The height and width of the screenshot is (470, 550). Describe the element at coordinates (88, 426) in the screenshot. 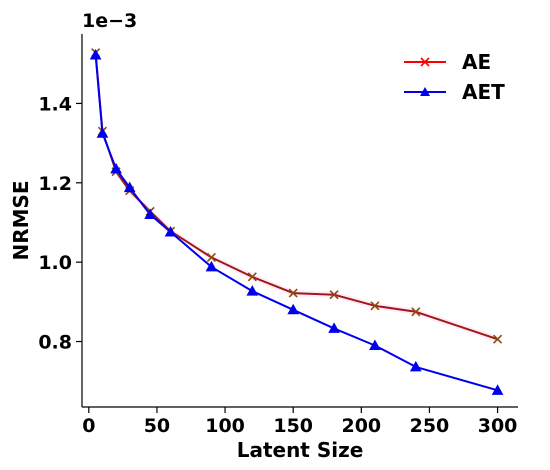

I see `x-tick-label: 0` at that location.